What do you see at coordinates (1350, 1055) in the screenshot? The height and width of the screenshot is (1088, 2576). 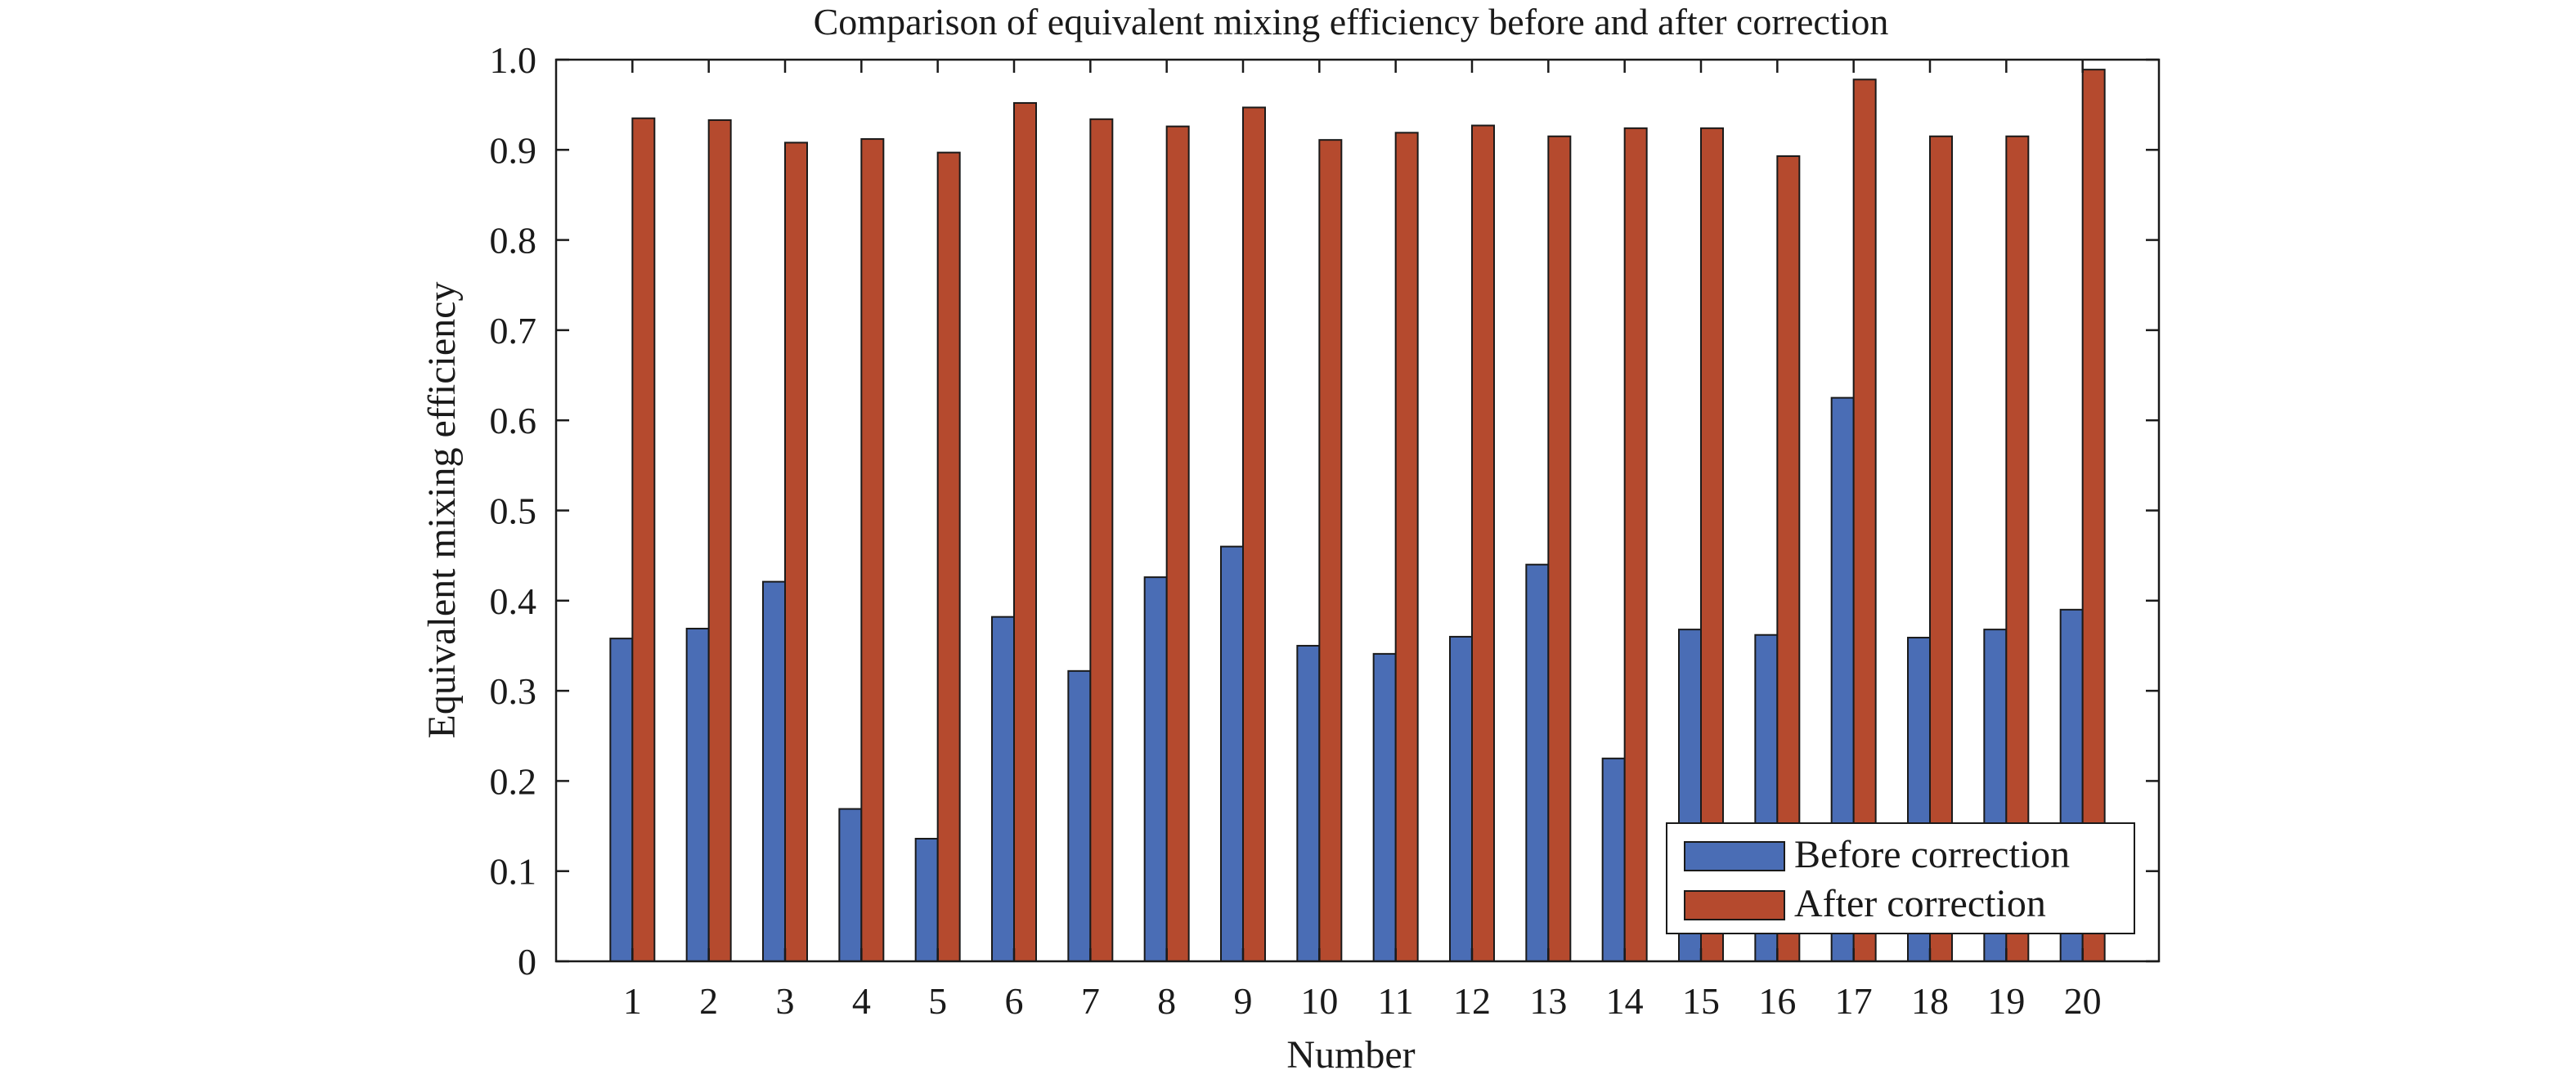 I see `x-axis-label: Number` at bounding box center [1350, 1055].